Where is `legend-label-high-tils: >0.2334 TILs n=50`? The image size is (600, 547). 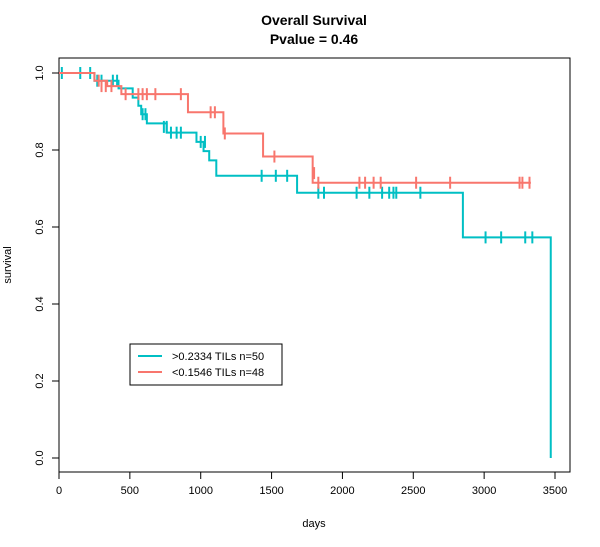 legend-label-high-tils: >0.2334 TILs n=50 is located at coordinates (218, 357).